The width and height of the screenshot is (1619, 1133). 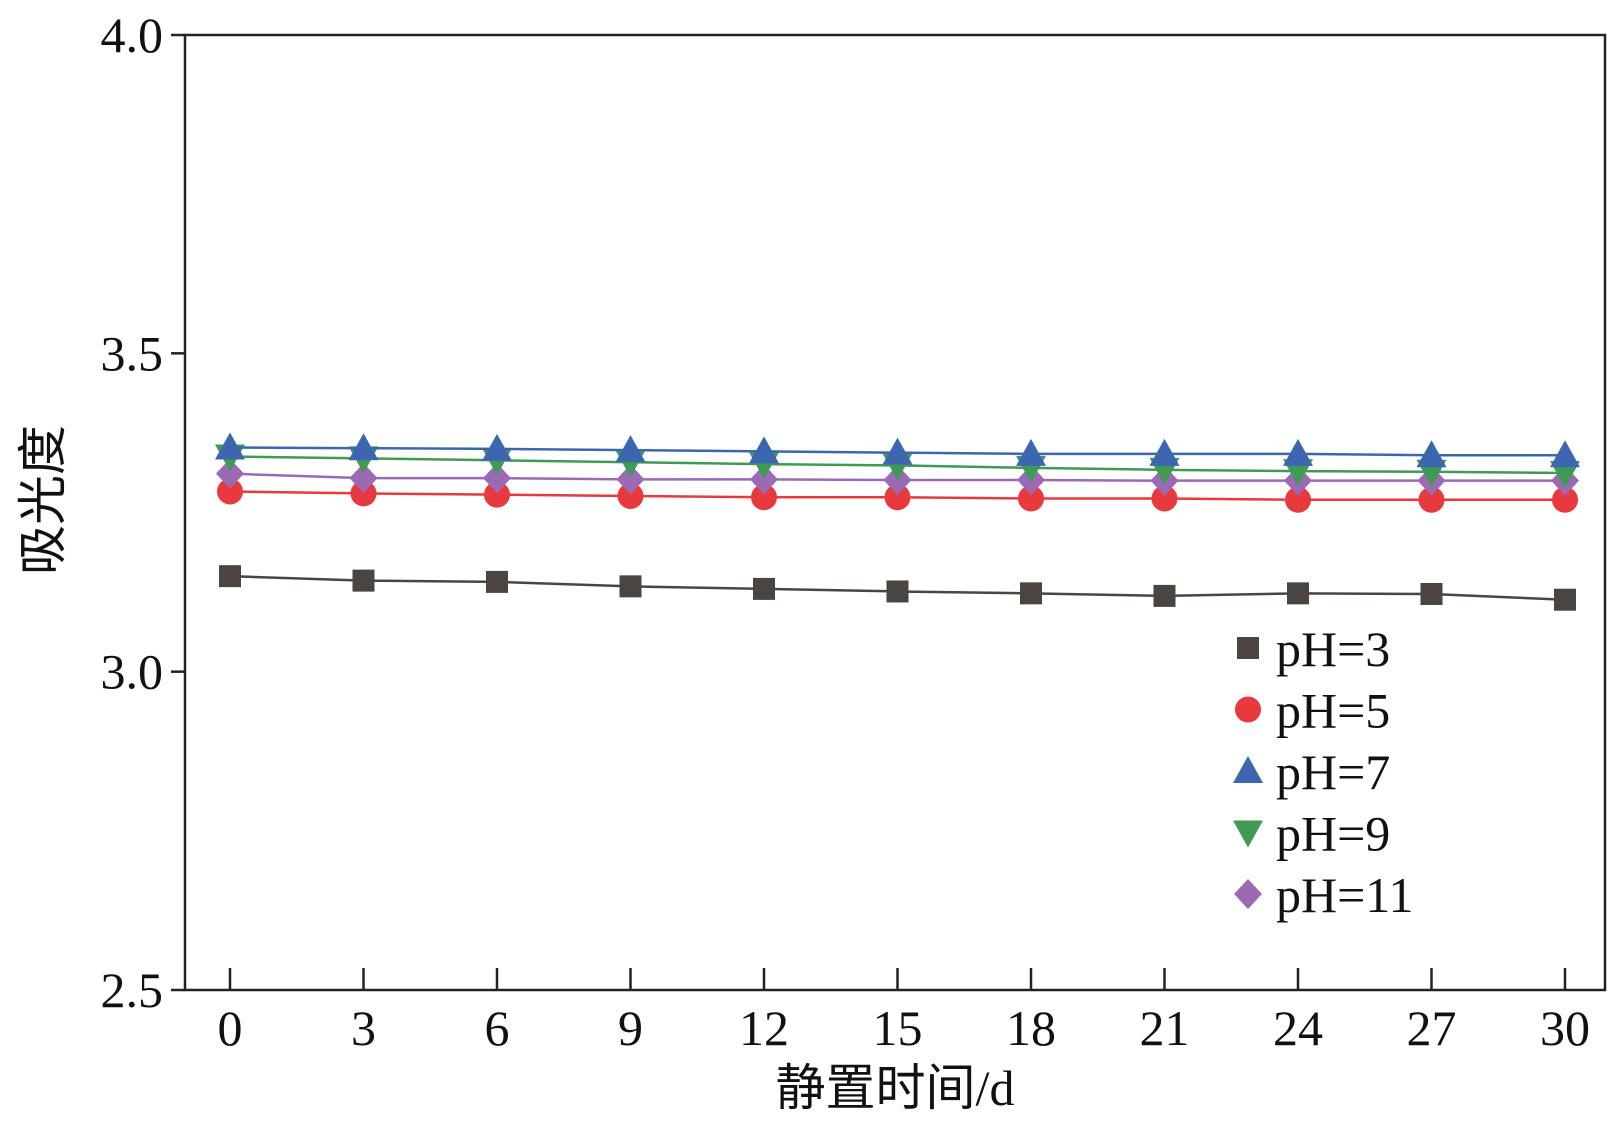 I want to click on legend: pH=3 pH=5pH=7 pH=9pH=11, so click(x=1323, y=772).